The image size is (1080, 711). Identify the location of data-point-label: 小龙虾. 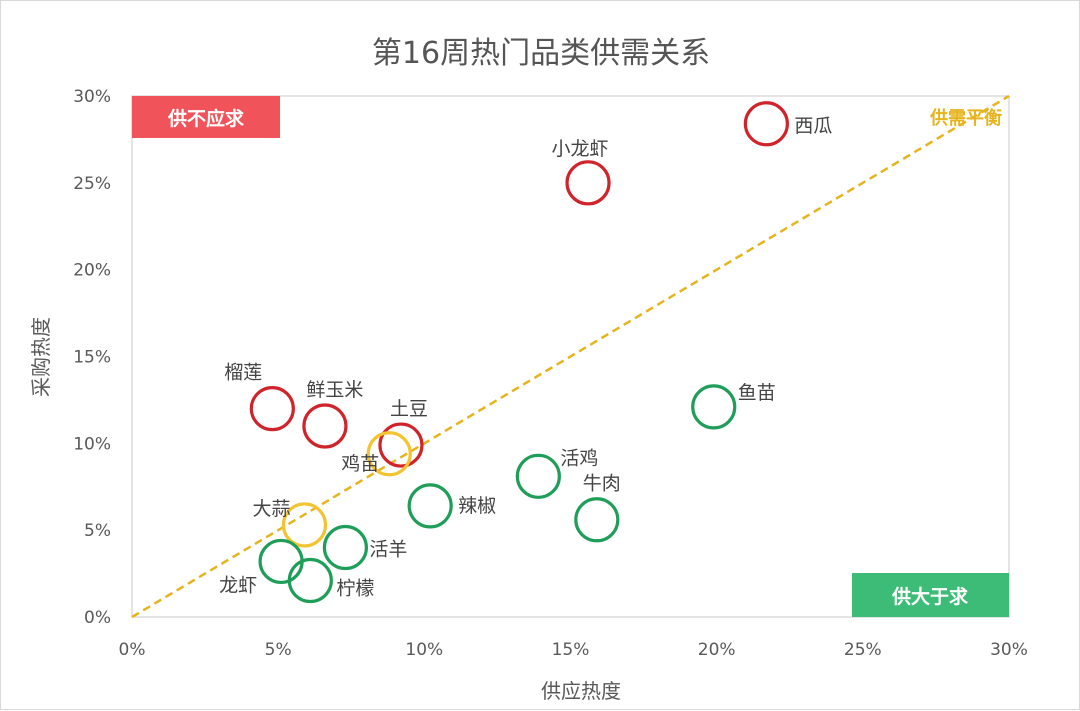
(580, 149).